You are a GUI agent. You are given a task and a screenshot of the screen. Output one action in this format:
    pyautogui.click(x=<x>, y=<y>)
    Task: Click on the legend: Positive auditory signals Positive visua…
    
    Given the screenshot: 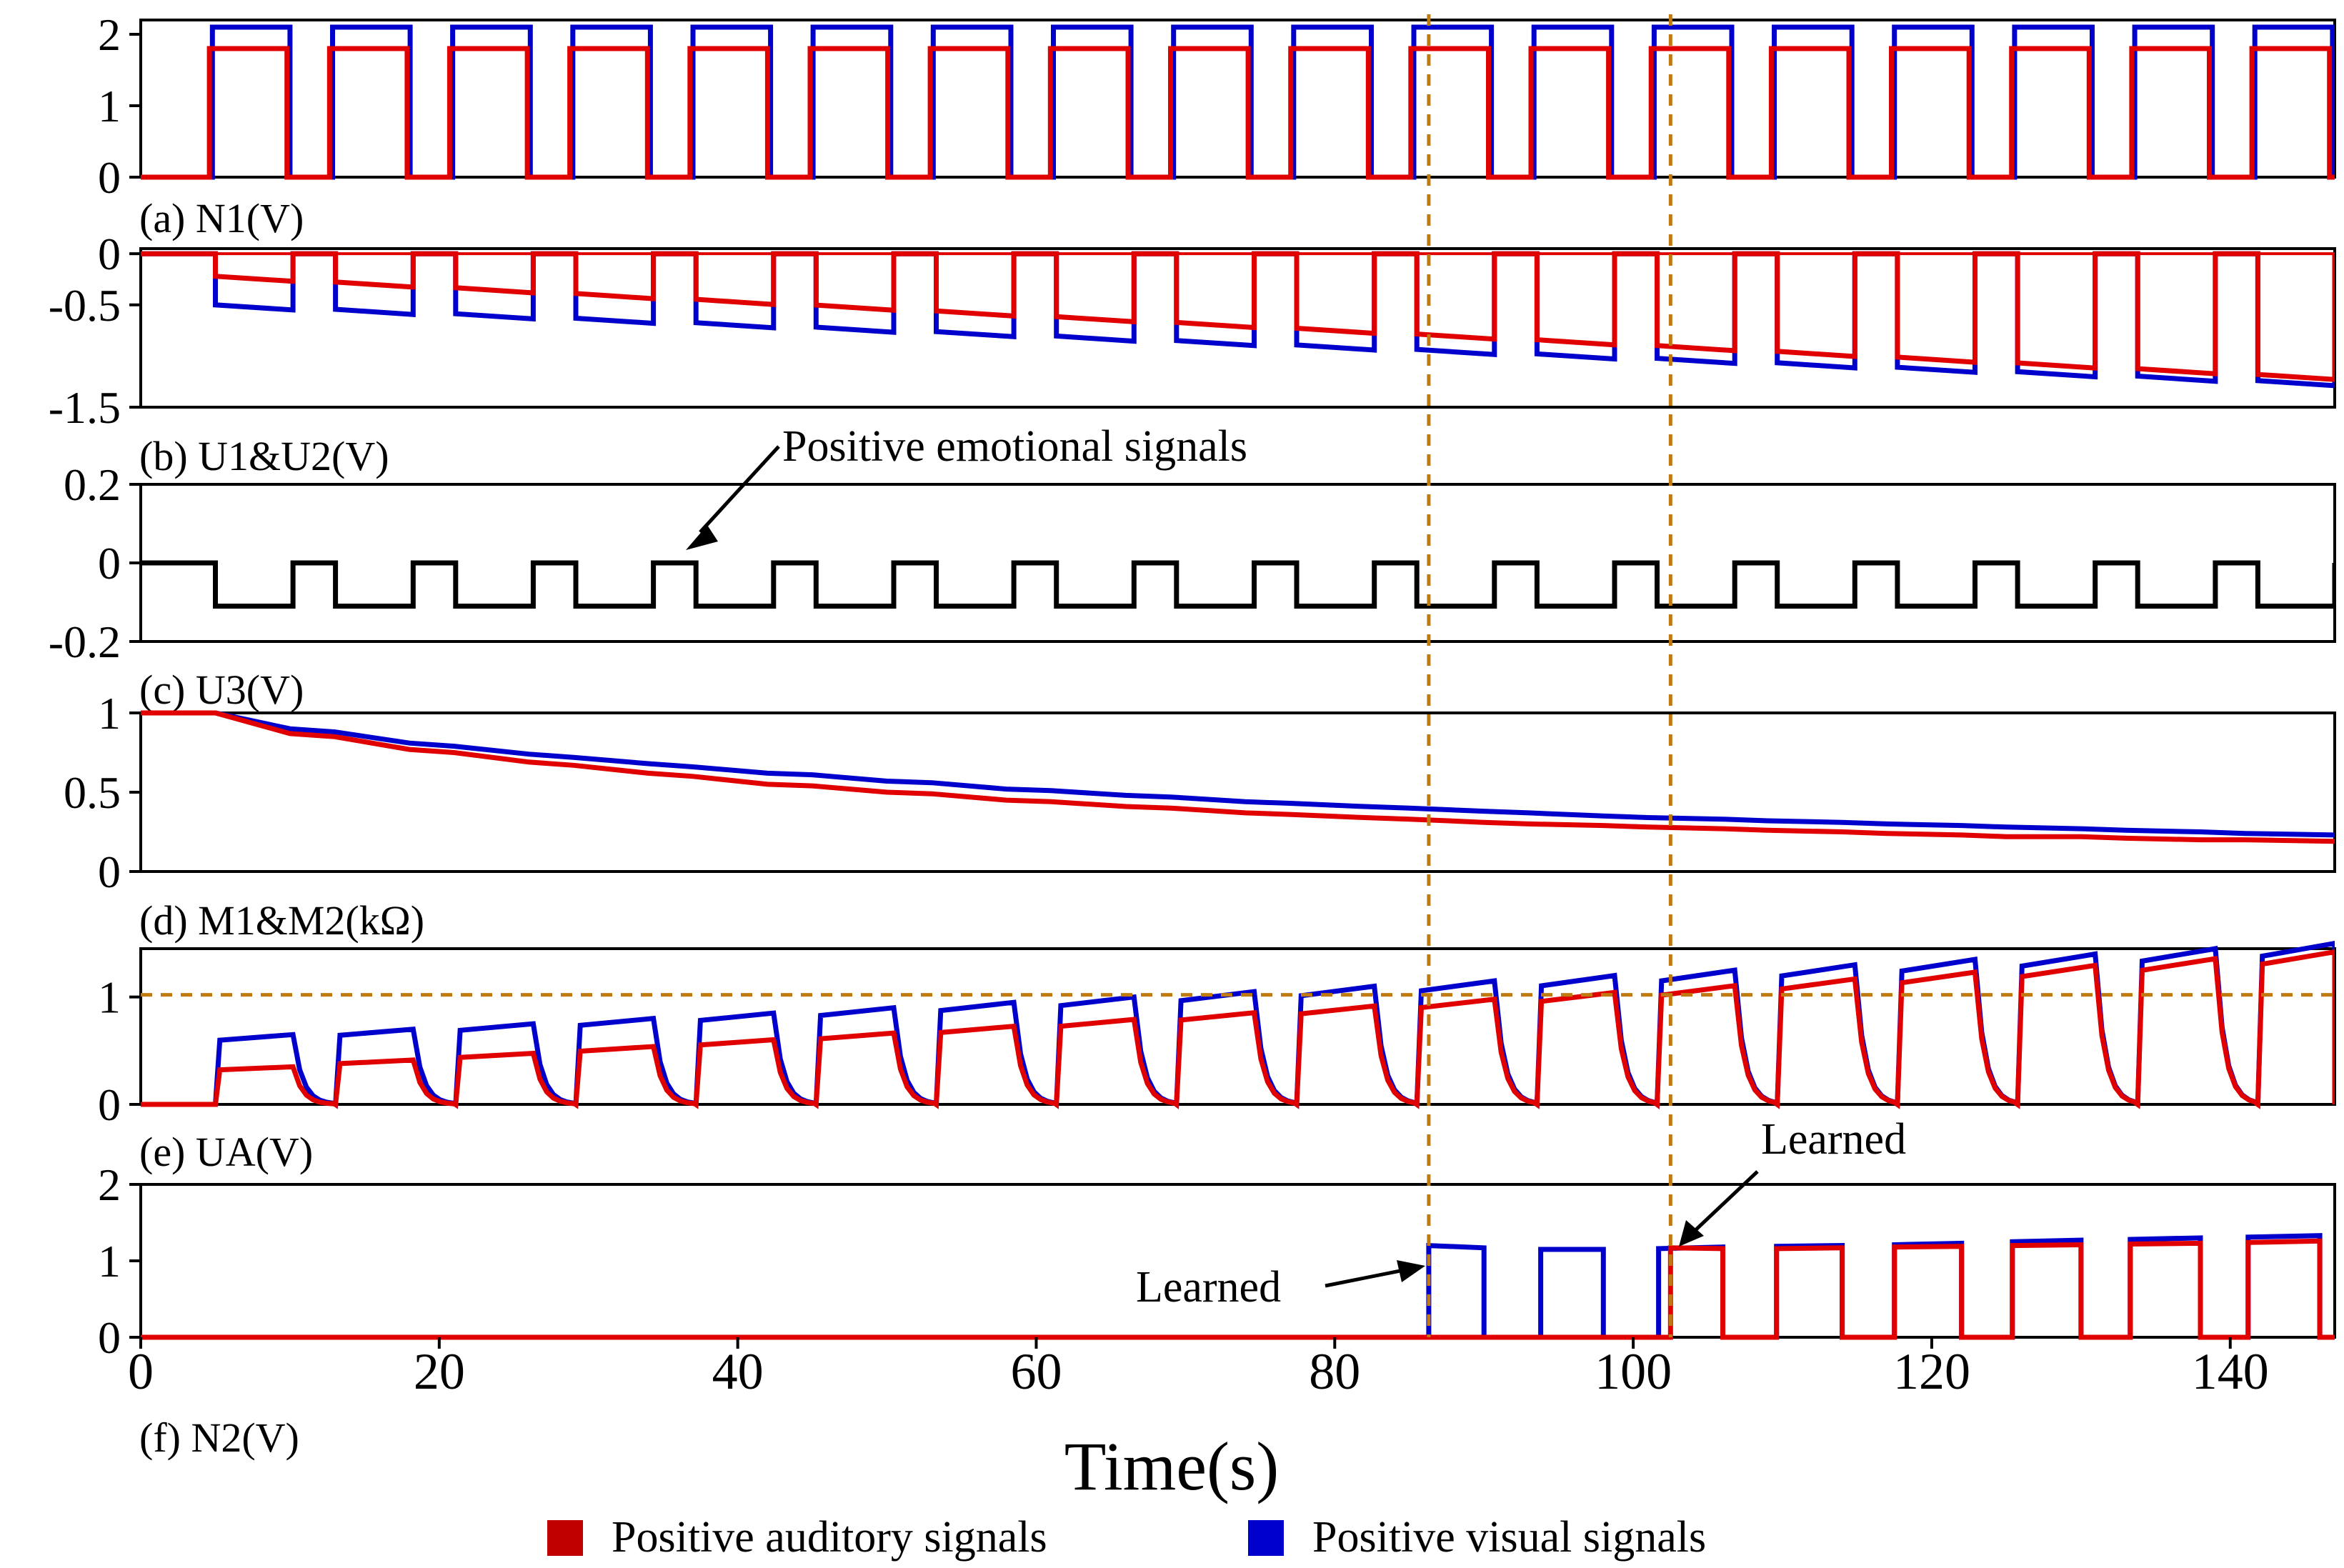 What is the action you would take?
    pyautogui.click(x=1126, y=1537)
    